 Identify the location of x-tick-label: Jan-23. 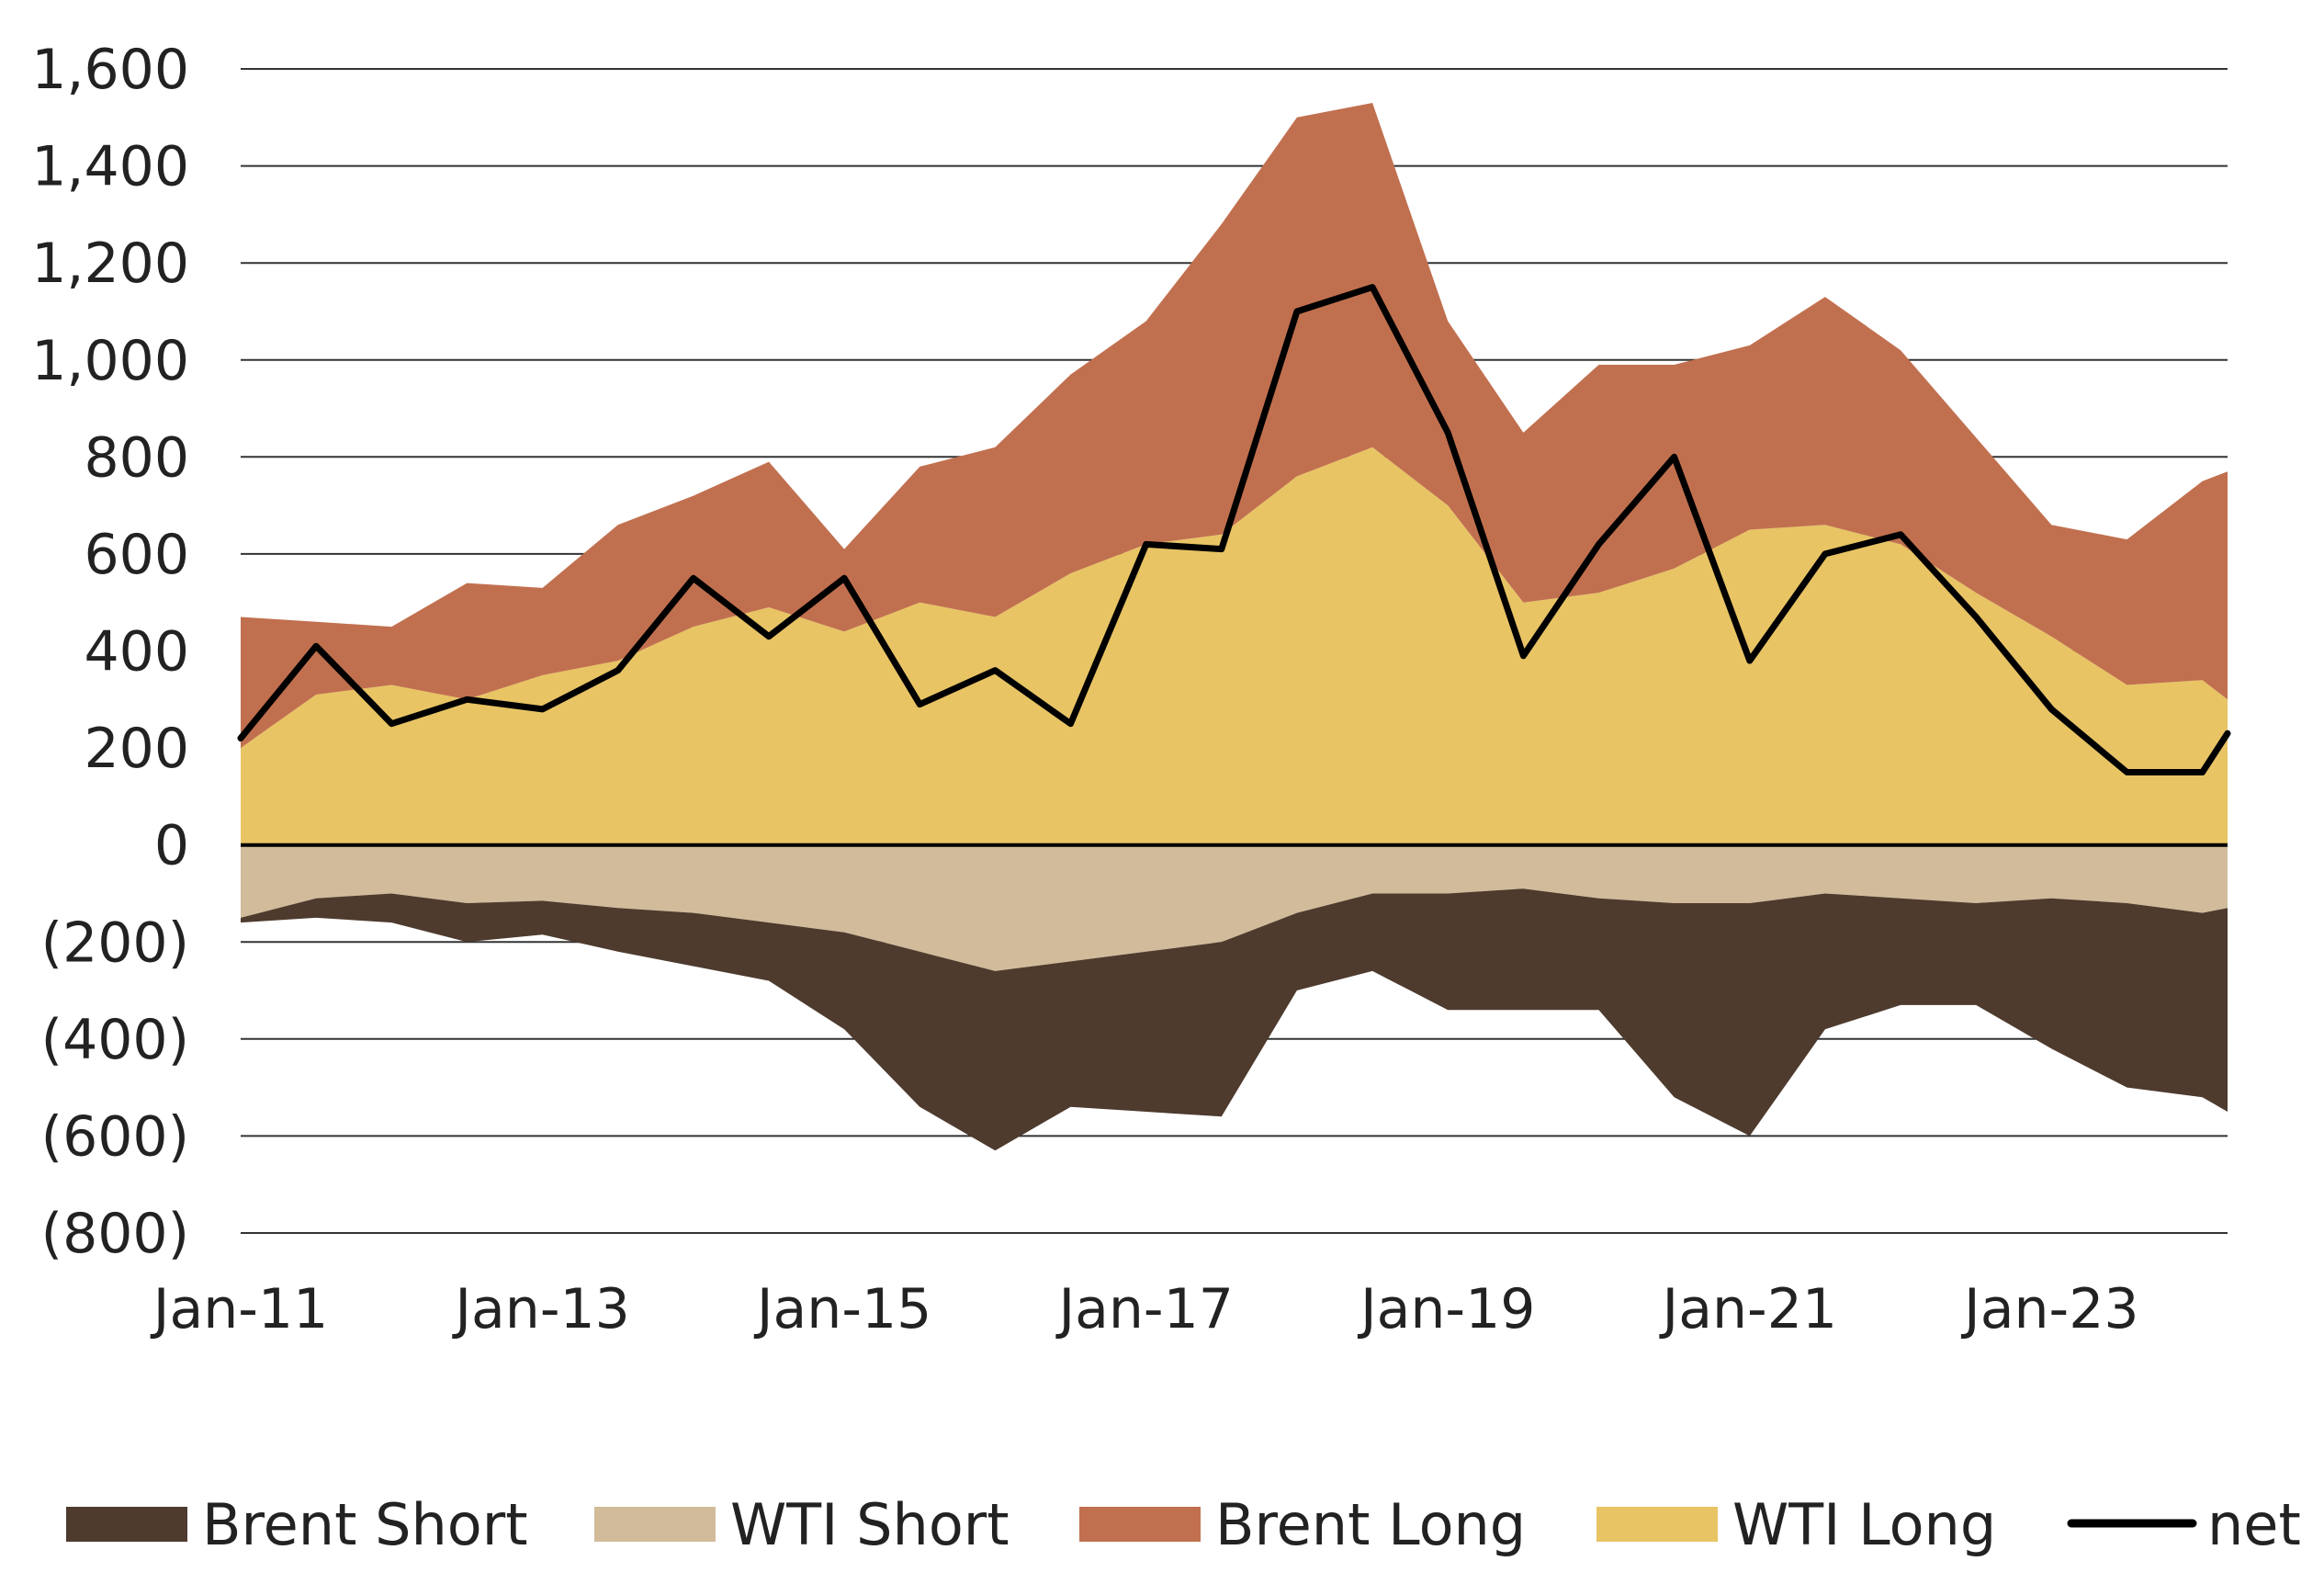
(2049, 1309).